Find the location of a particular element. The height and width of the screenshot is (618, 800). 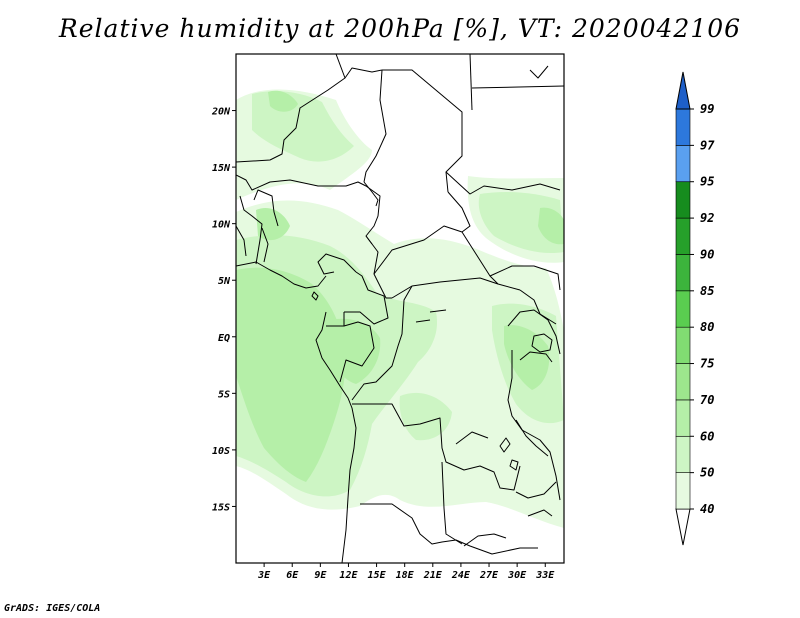

lat-tick-label: 10N is located at coordinates (221, 225).